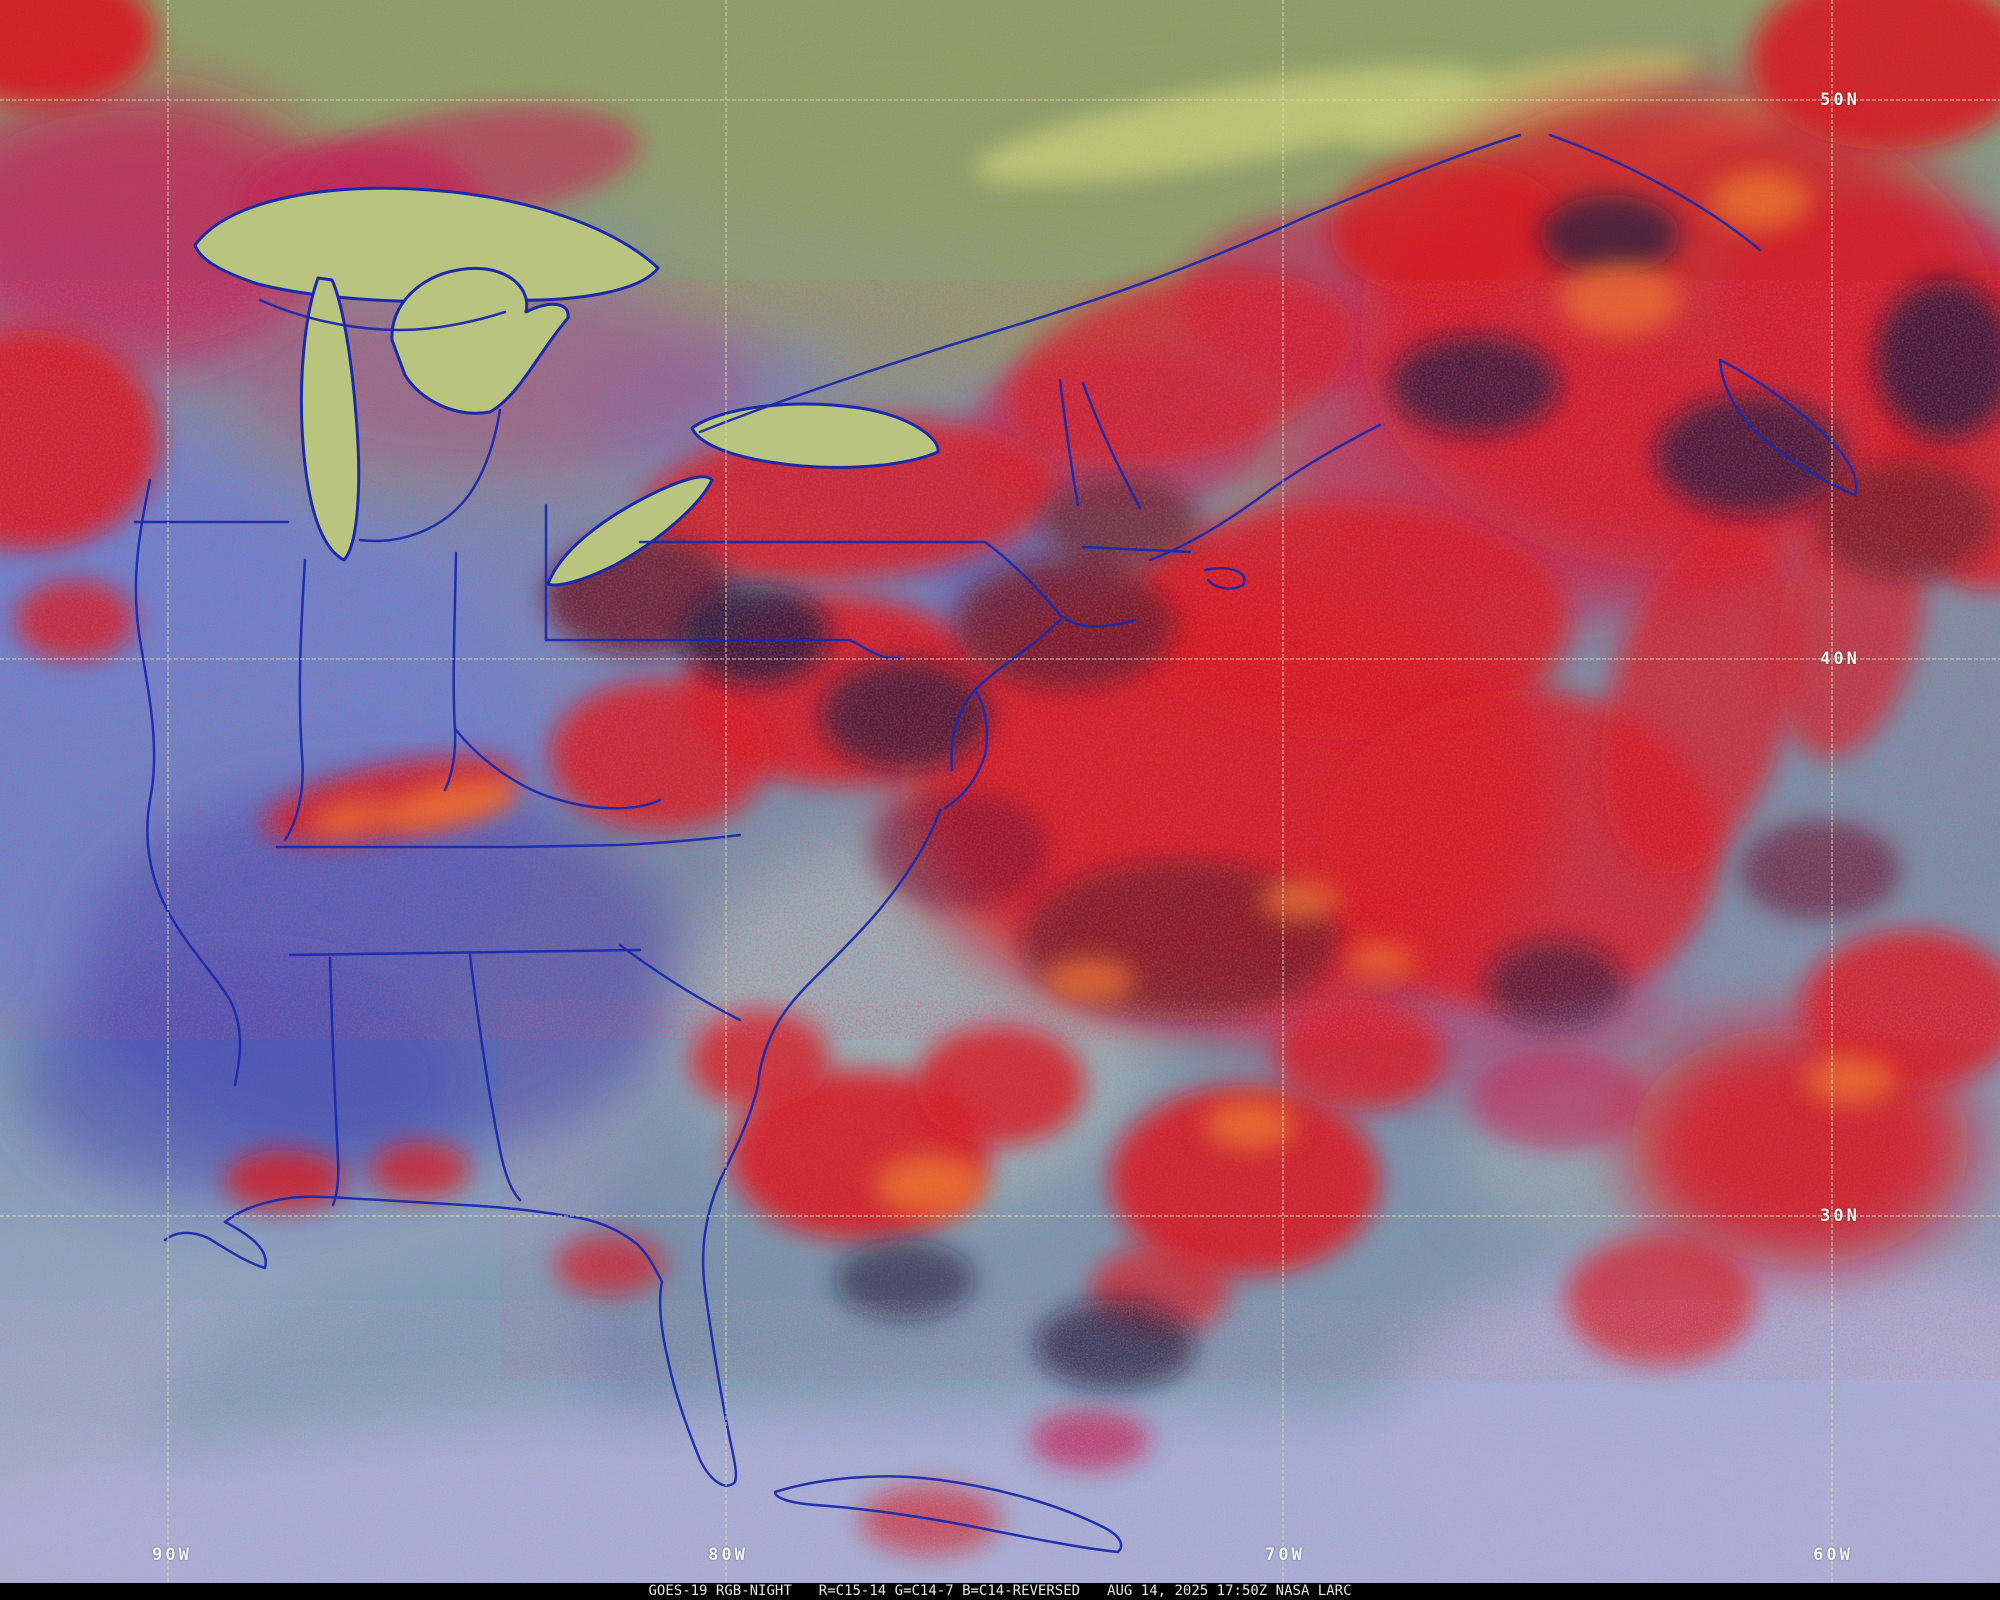 This screenshot has width=2000, height=1600. Describe the element at coordinates (723, 649) in the screenshot. I see `mason-dixon-line` at that location.